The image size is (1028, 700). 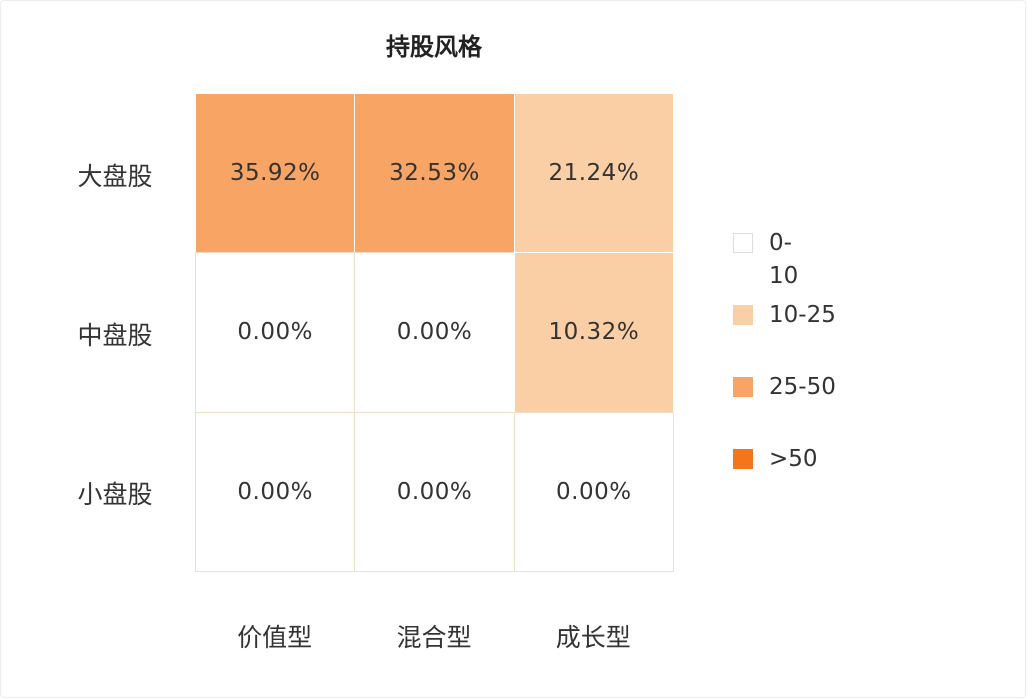 I want to click on heatmap-cell-small-blend: 0.00%, so click(x=434, y=491).